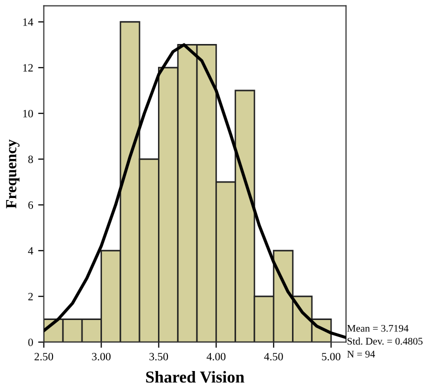  What do you see at coordinates (385, 341) in the screenshot?
I see `text: Std. Dev. = 0.4805` at bounding box center [385, 341].